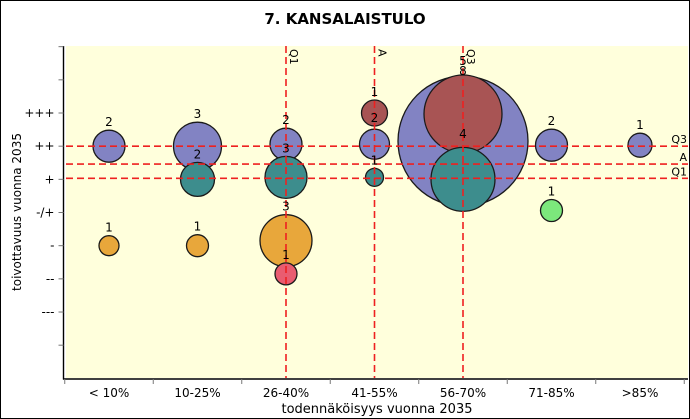 The width and height of the screenshot is (690, 419). What do you see at coordinates (377, 409) in the screenshot?
I see `x-axis-title: todennäköisyys vuonna 2035` at bounding box center [377, 409].